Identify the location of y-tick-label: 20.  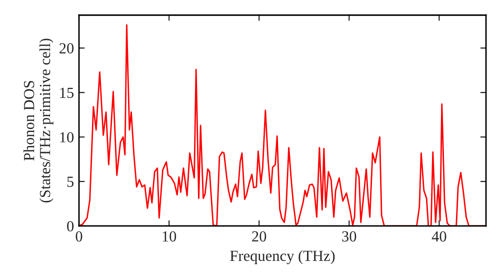
(67, 48).